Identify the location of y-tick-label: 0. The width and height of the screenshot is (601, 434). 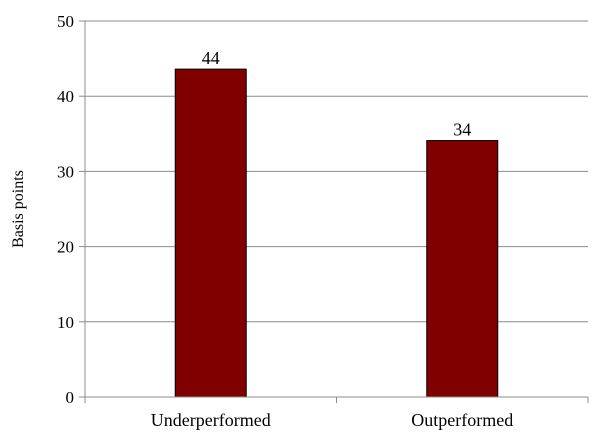
(70, 397).